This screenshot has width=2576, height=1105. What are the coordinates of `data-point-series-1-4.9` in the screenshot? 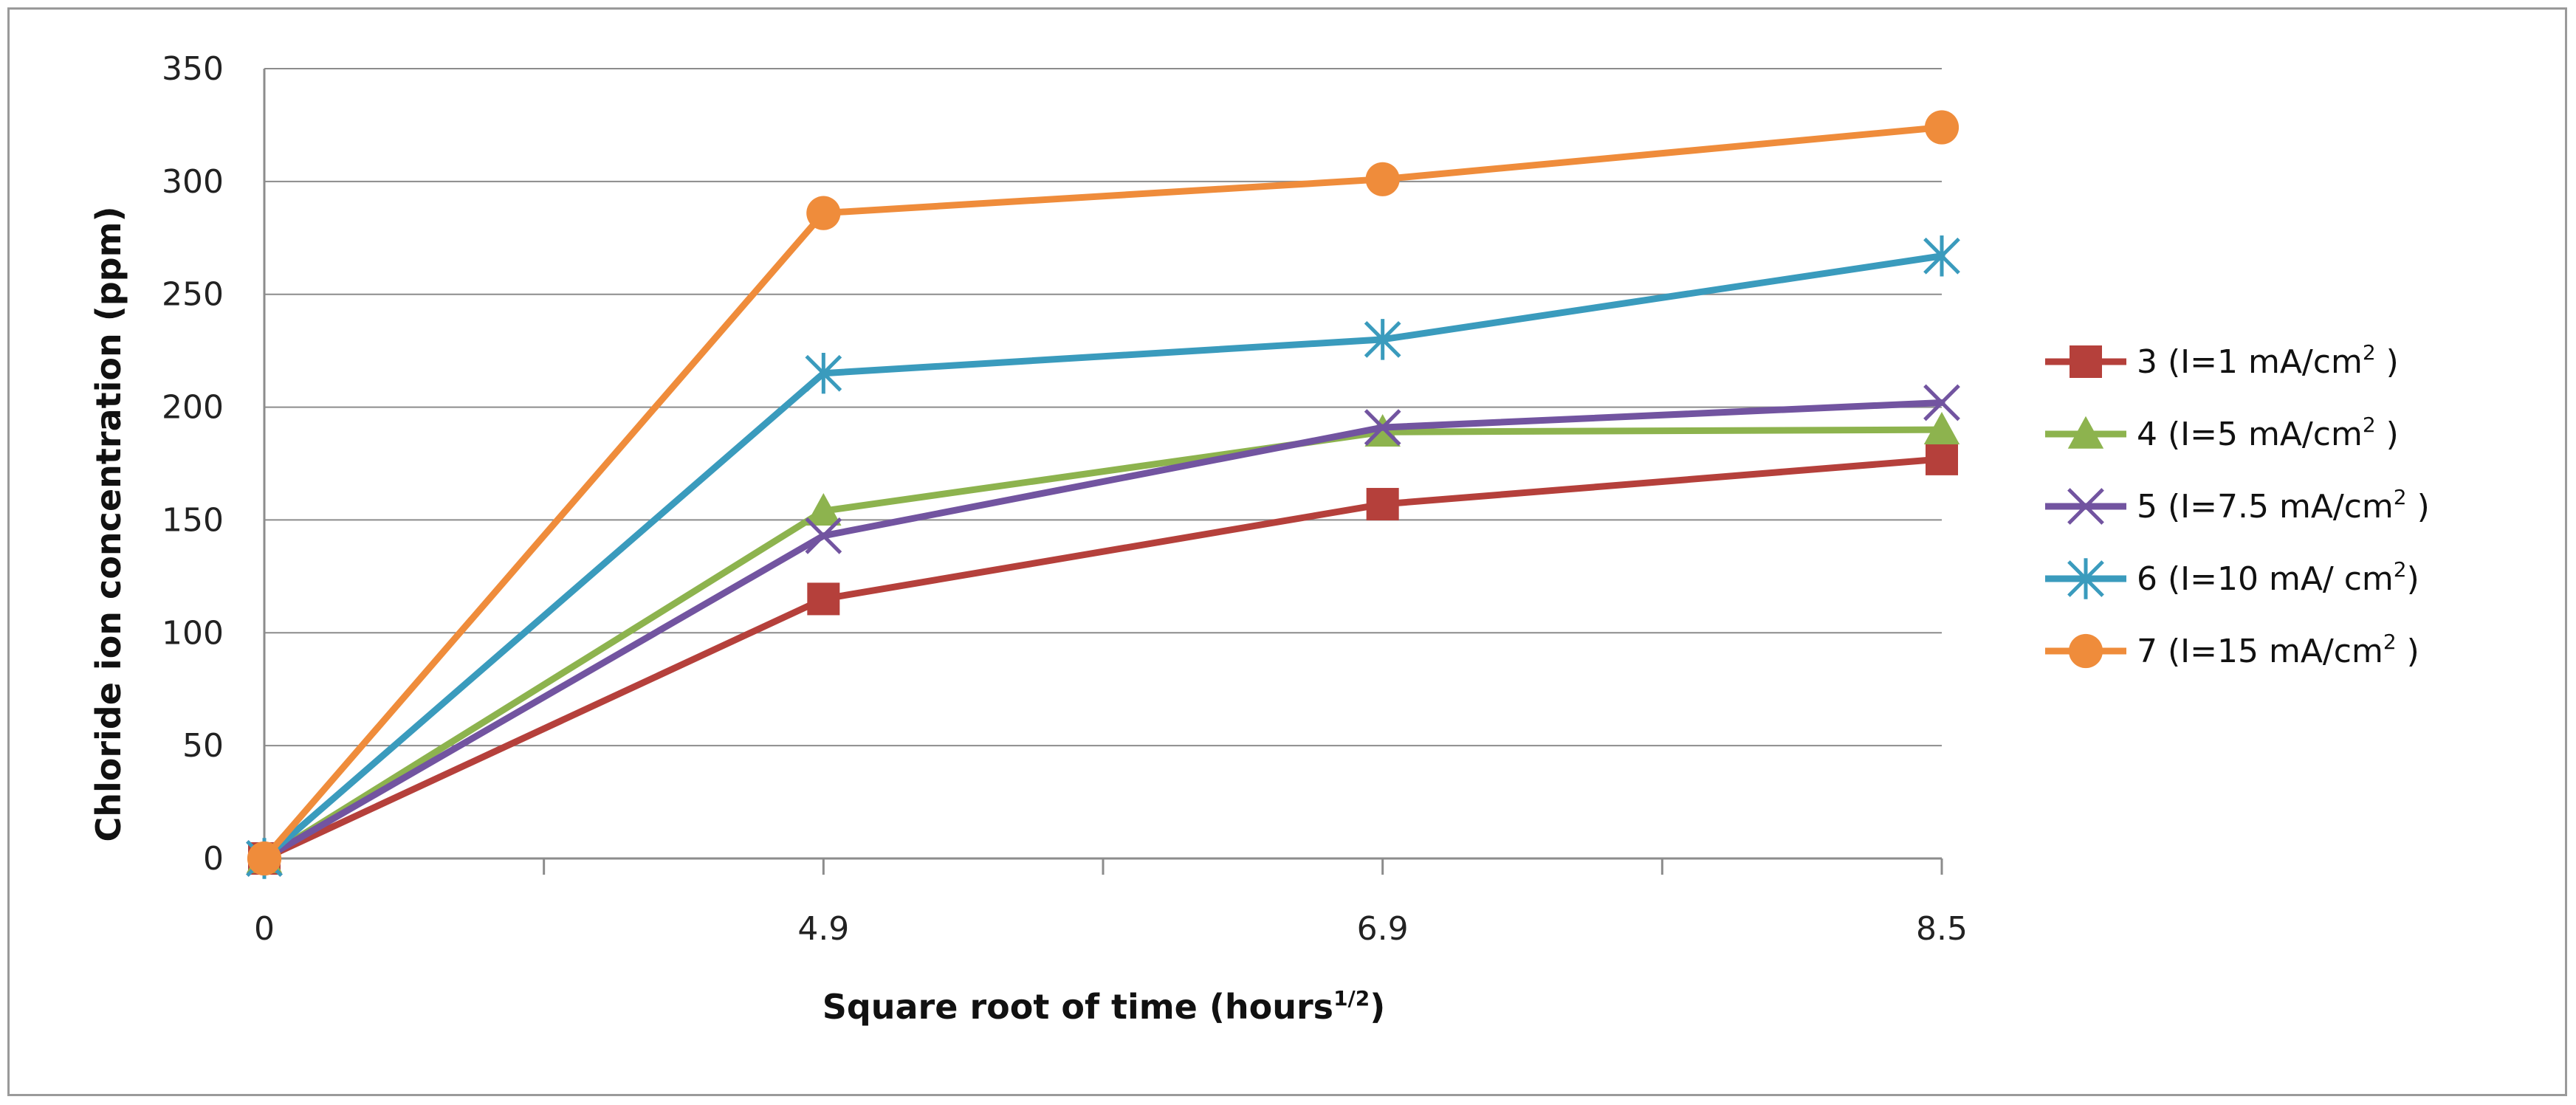 It's located at (823, 599).